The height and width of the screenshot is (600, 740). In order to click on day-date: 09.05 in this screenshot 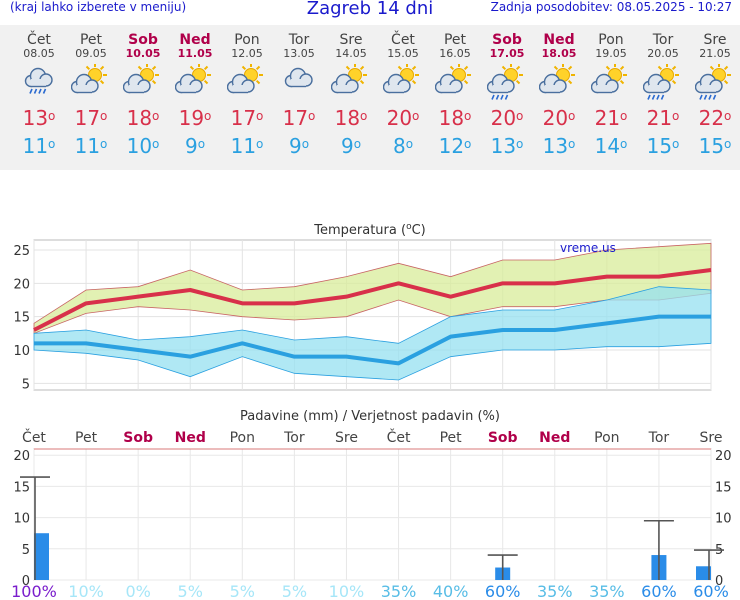, I will do `click(91, 53)`.